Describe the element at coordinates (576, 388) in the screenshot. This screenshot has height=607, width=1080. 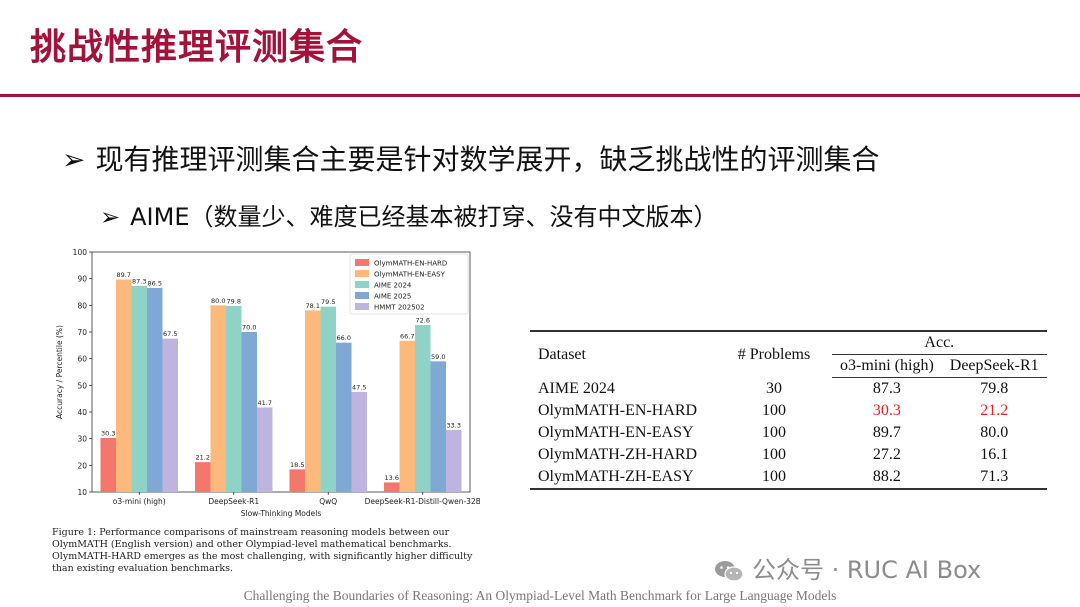
I see `cell-dataset: AIME 2024` at that location.